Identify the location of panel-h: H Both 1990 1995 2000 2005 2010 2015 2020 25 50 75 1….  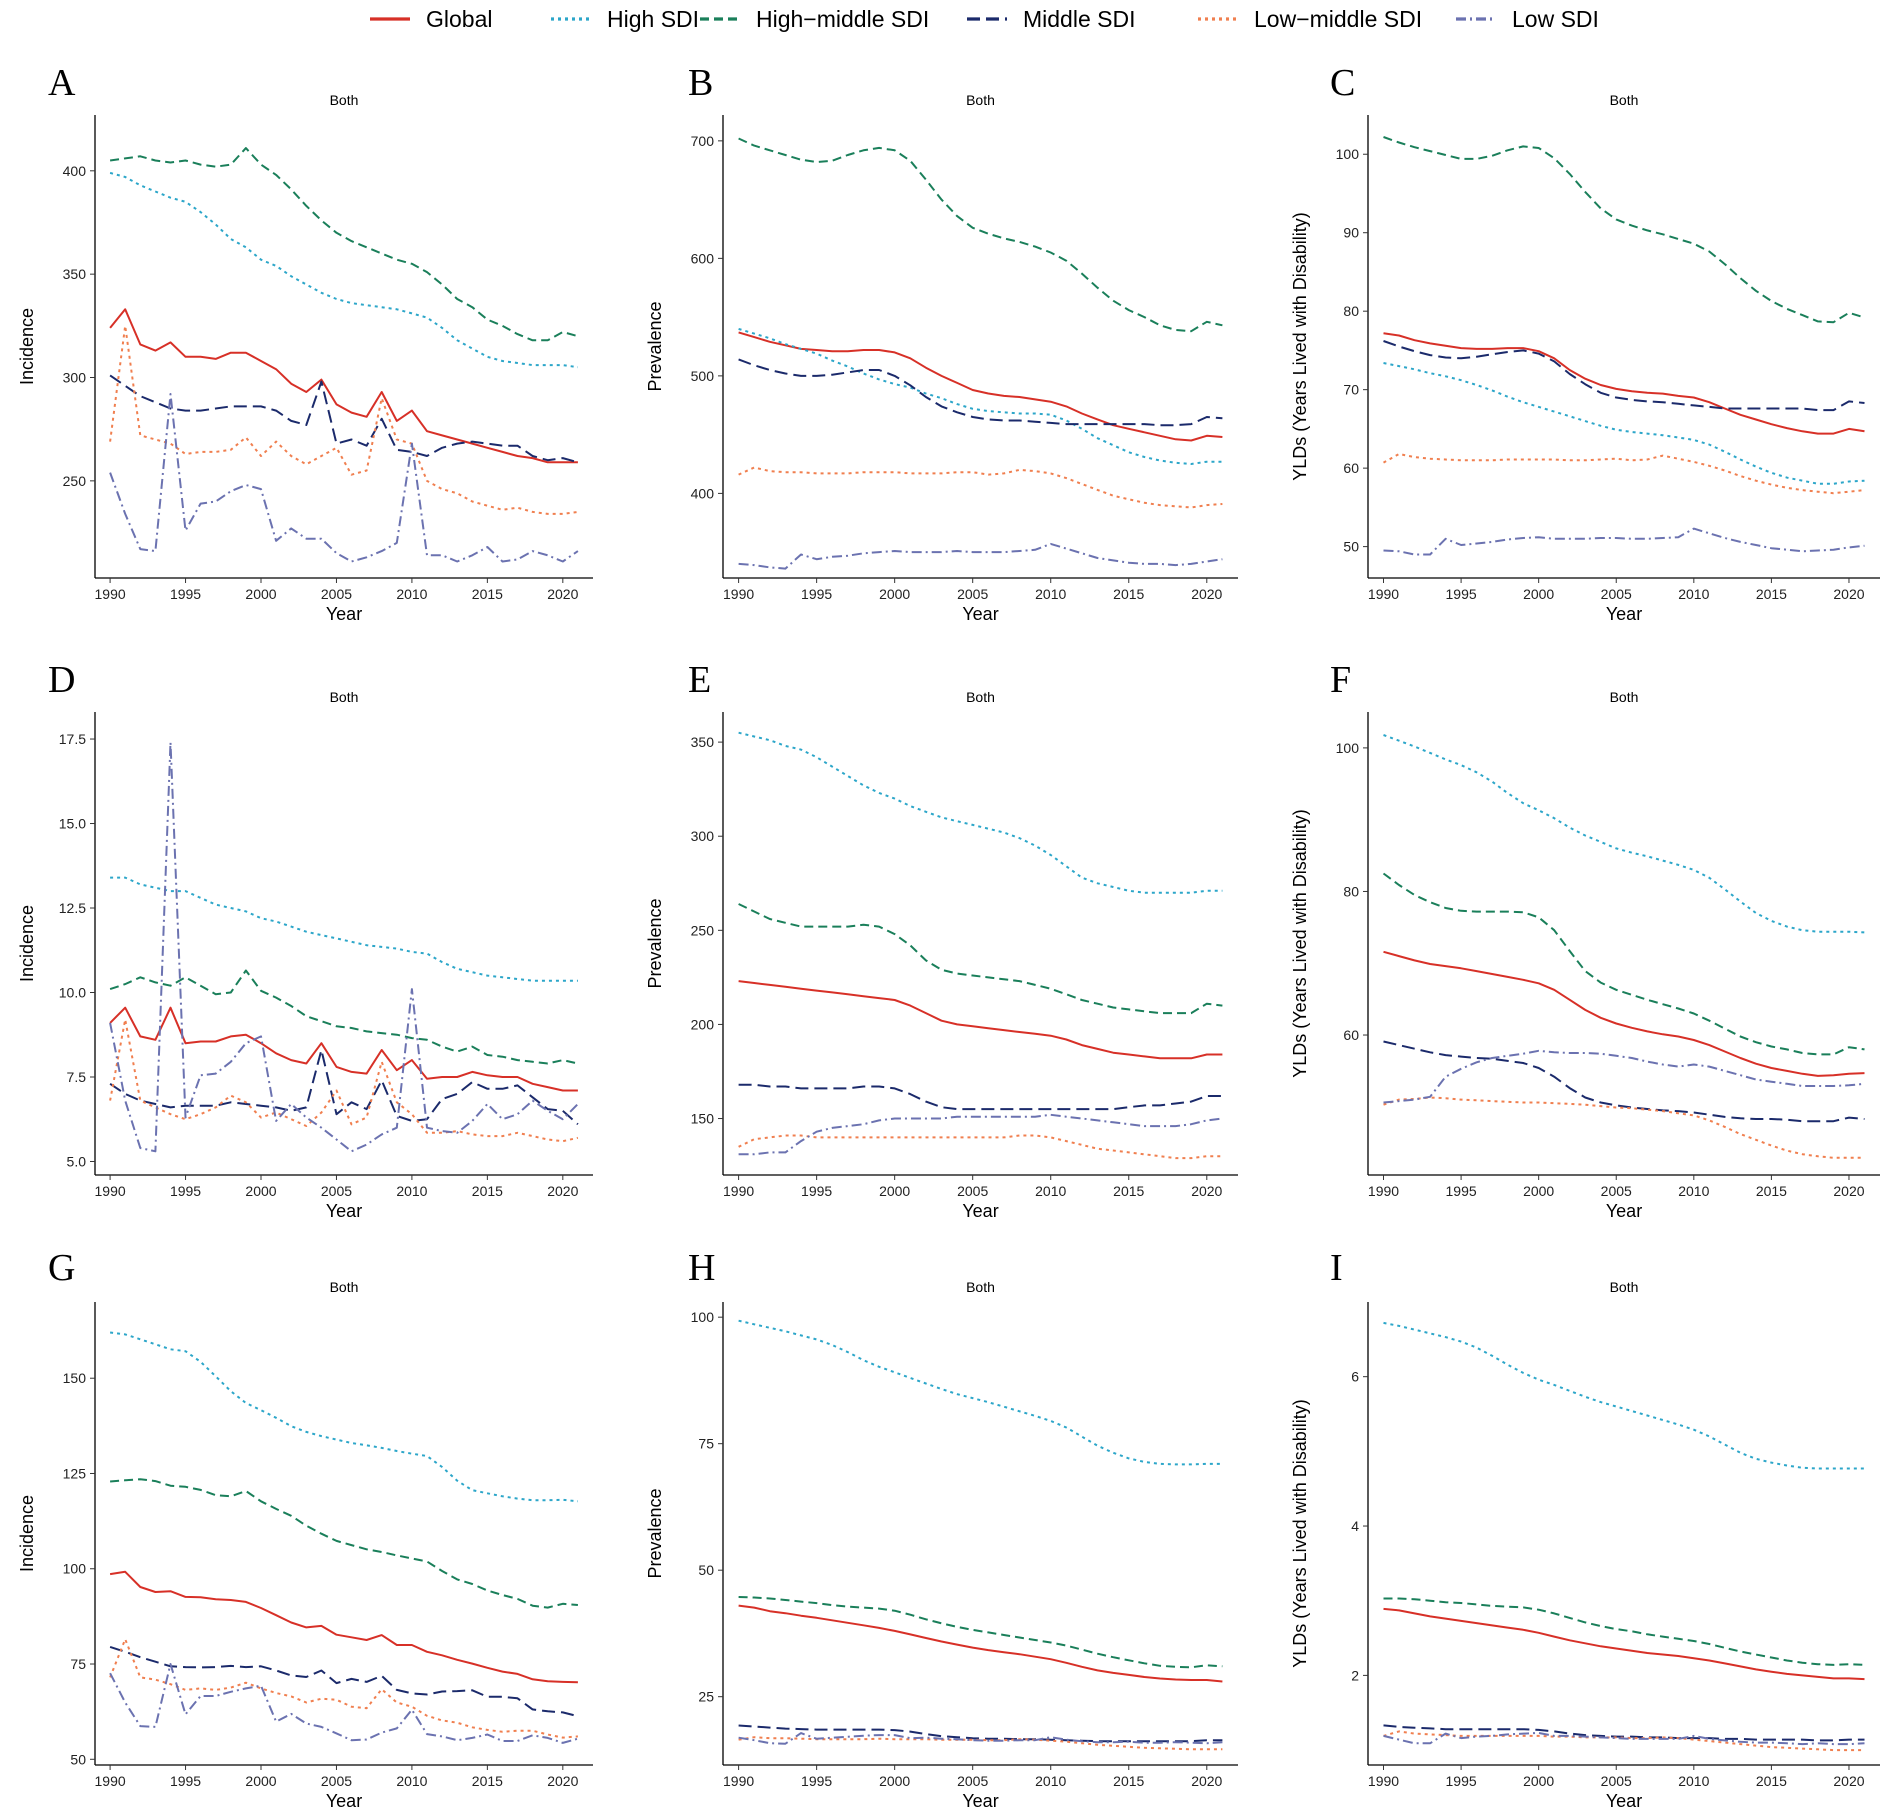
(941, 1529).